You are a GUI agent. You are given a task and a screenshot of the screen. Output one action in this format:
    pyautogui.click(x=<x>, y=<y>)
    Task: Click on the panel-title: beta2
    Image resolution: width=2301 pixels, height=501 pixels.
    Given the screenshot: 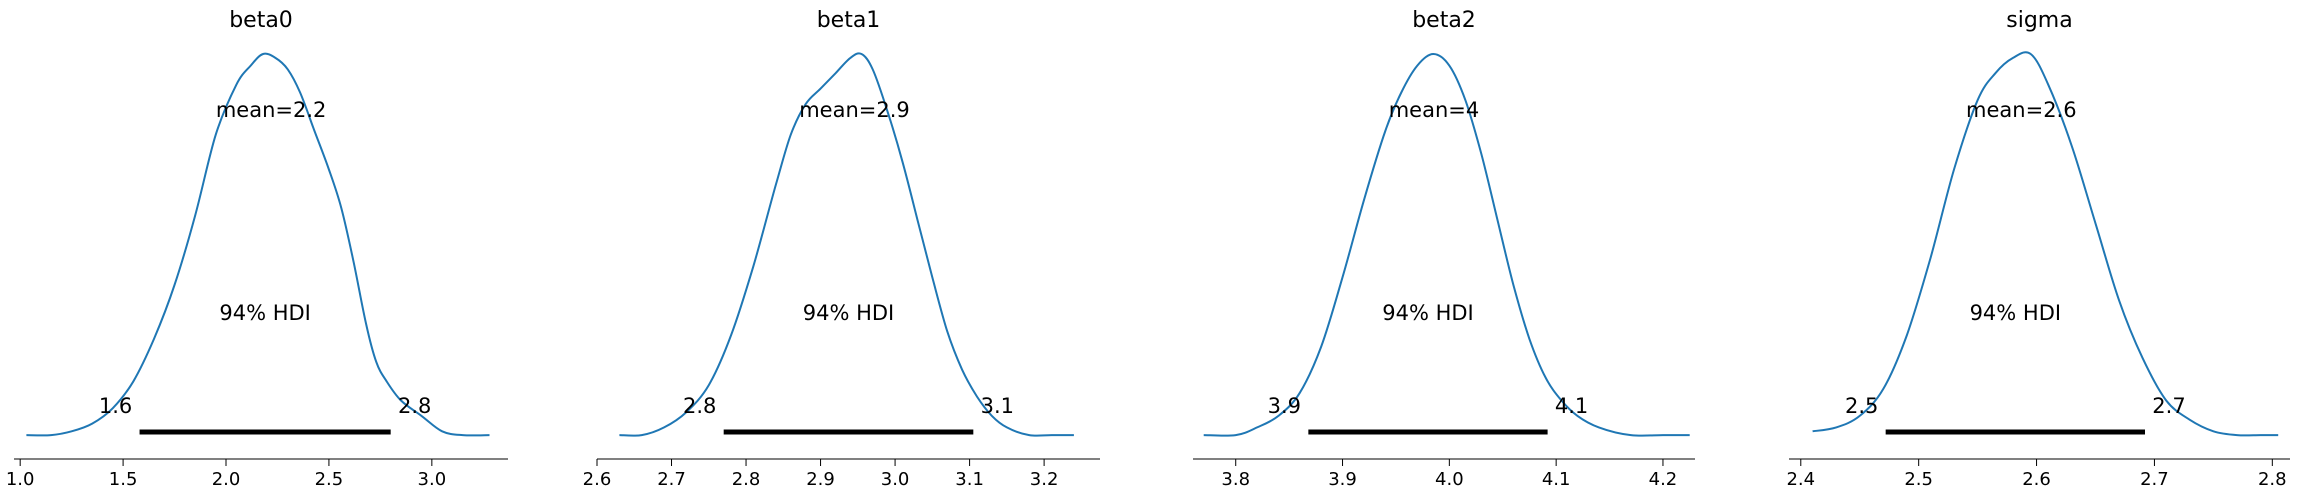 What is the action you would take?
    pyautogui.click(x=1444, y=20)
    